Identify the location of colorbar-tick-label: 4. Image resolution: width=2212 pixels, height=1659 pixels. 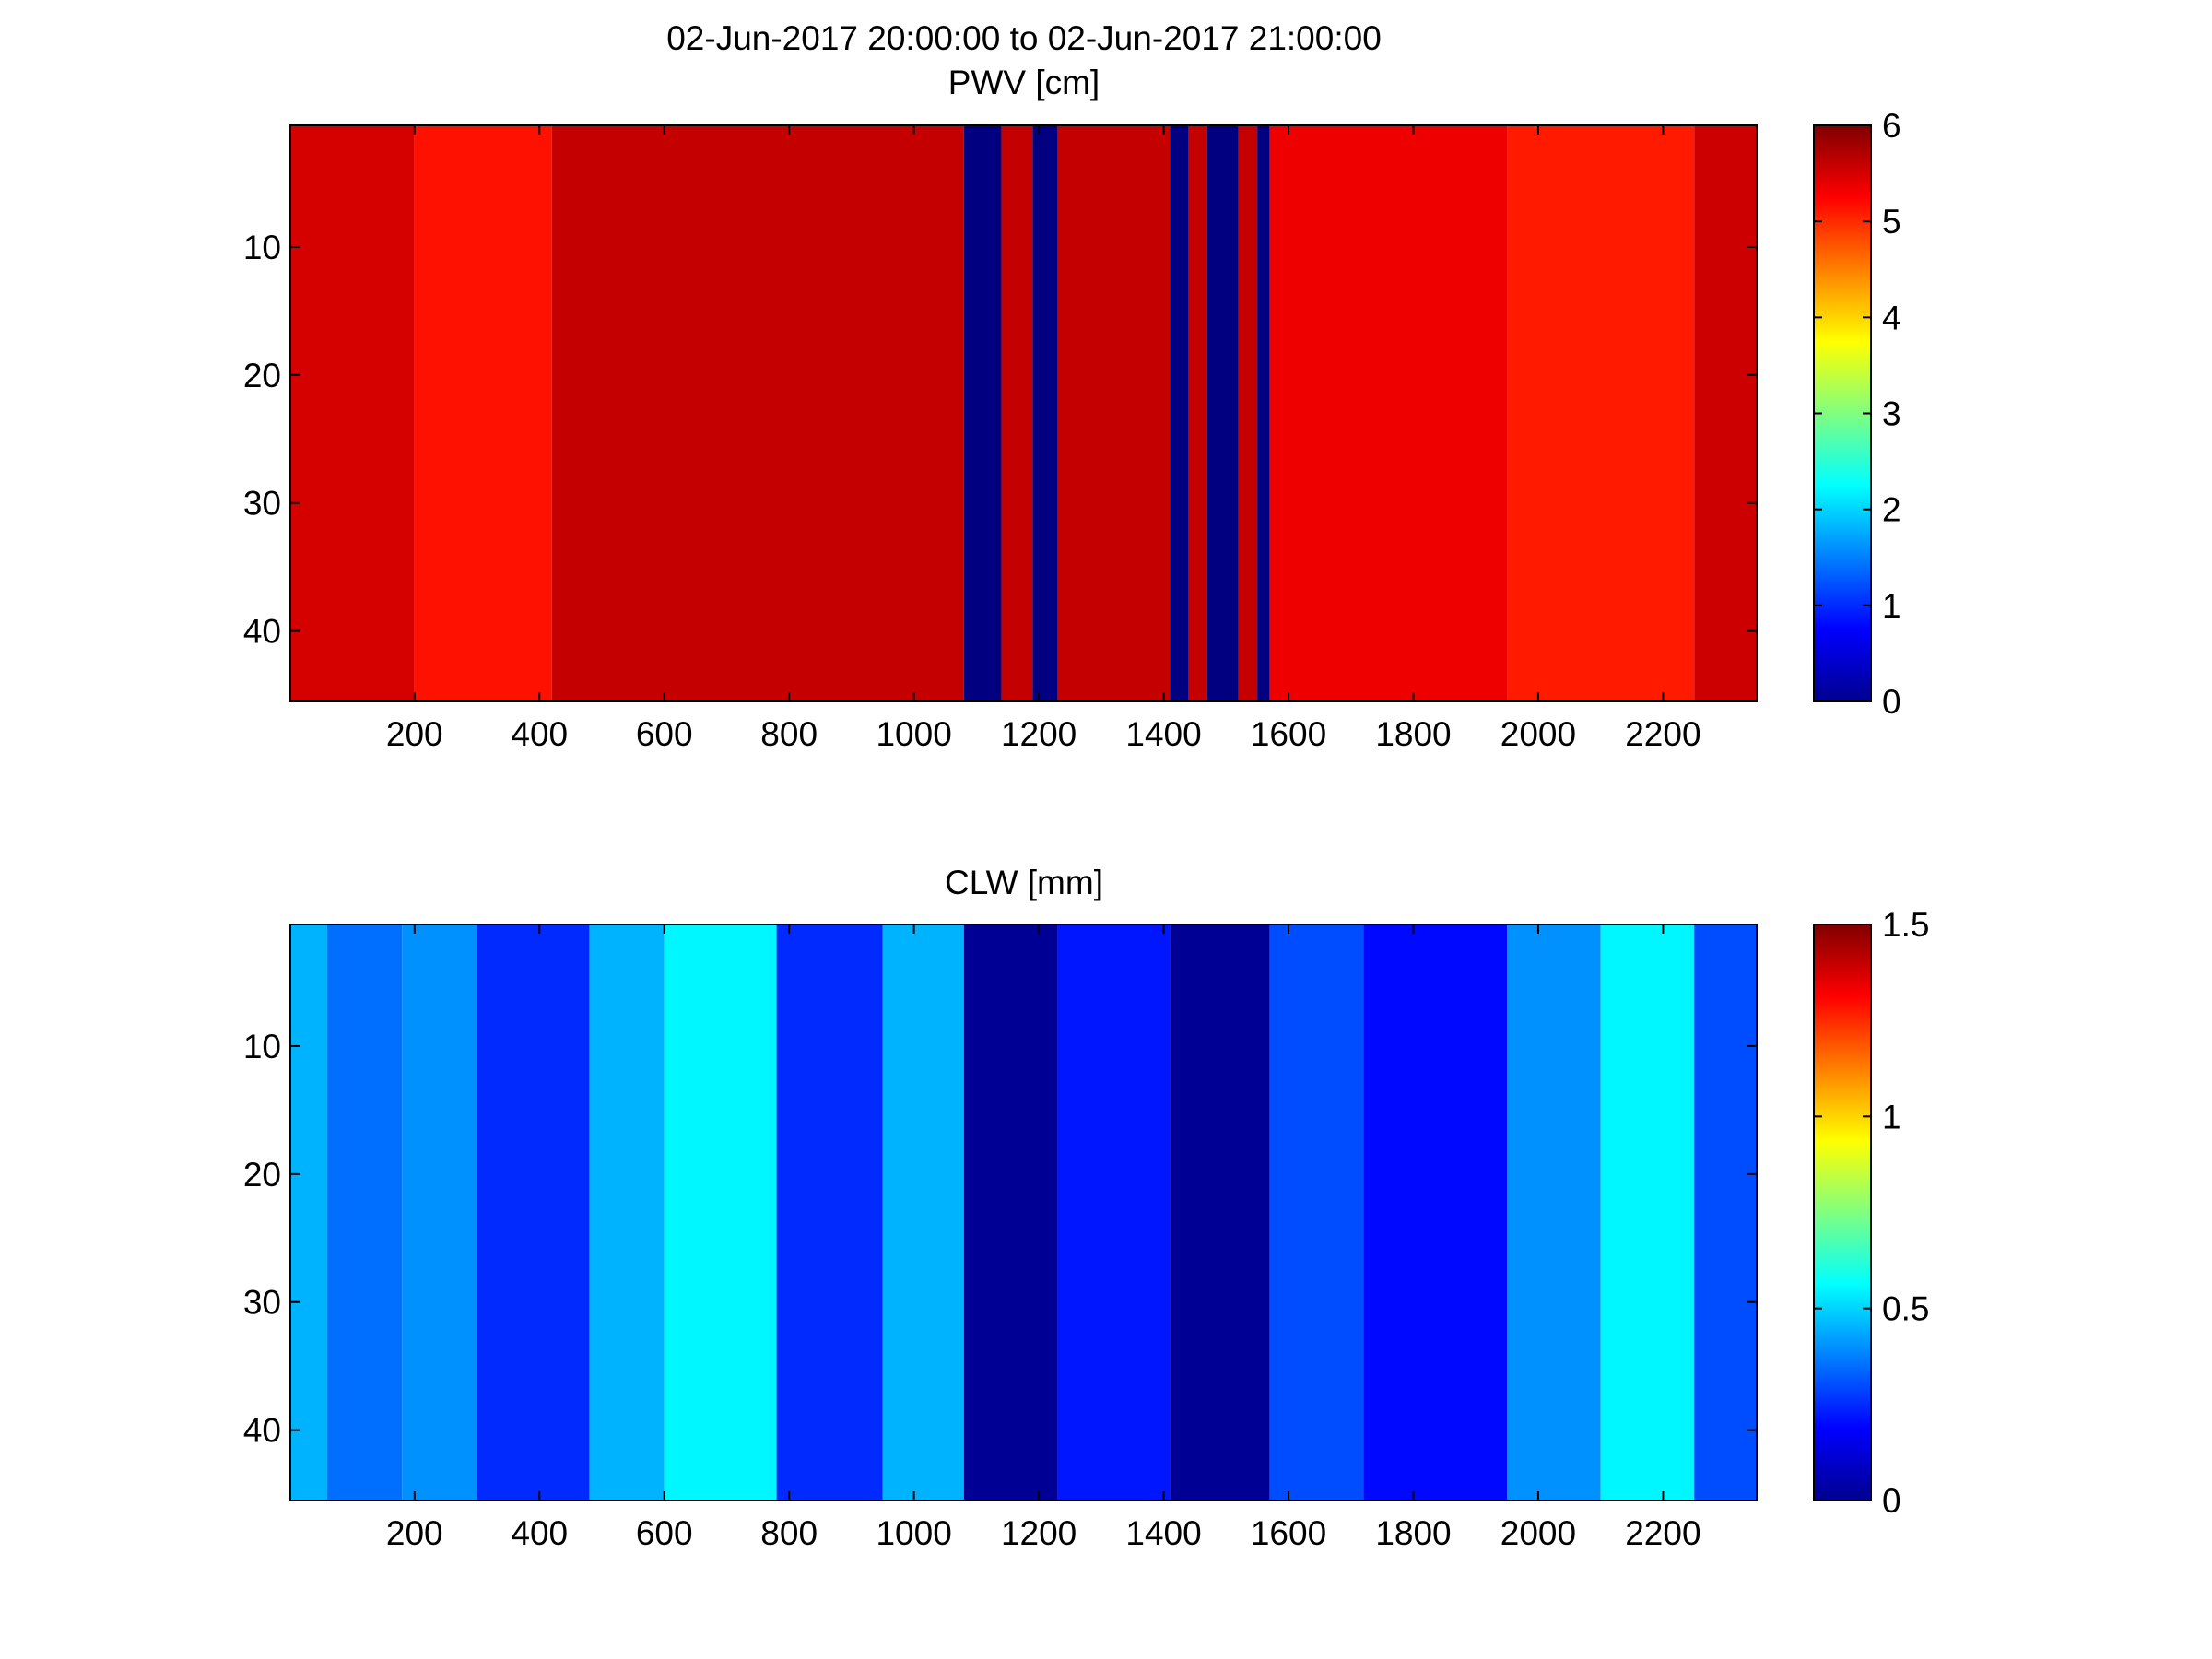
(1891, 317).